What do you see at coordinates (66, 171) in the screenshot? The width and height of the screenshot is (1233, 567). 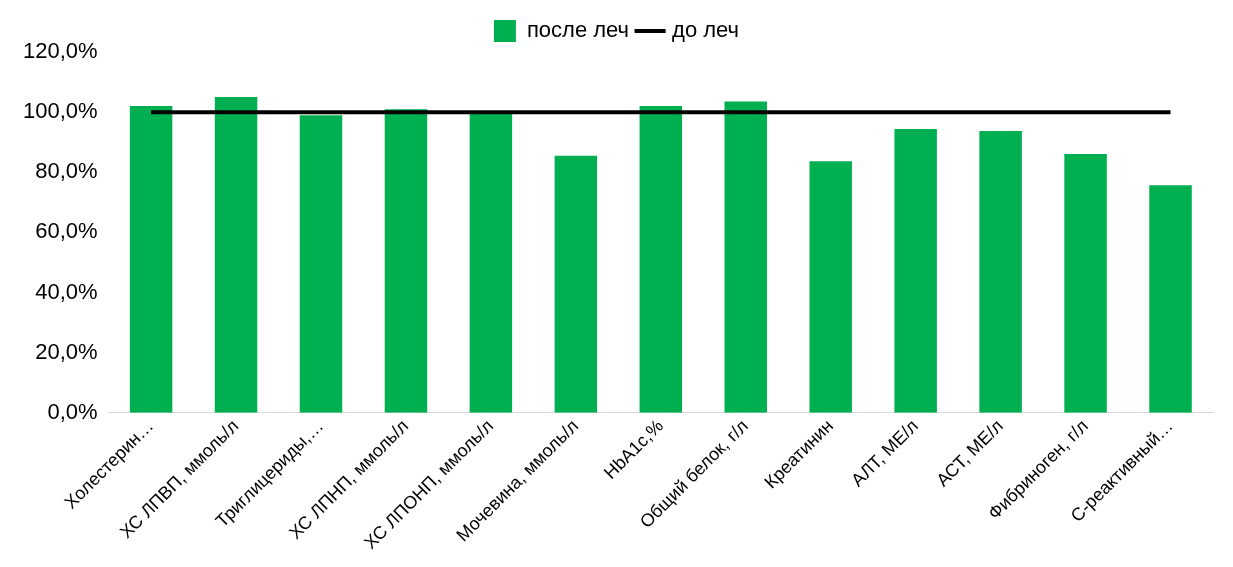 I see `y-tick-label: 80,0%` at bounding box center [66, 171].